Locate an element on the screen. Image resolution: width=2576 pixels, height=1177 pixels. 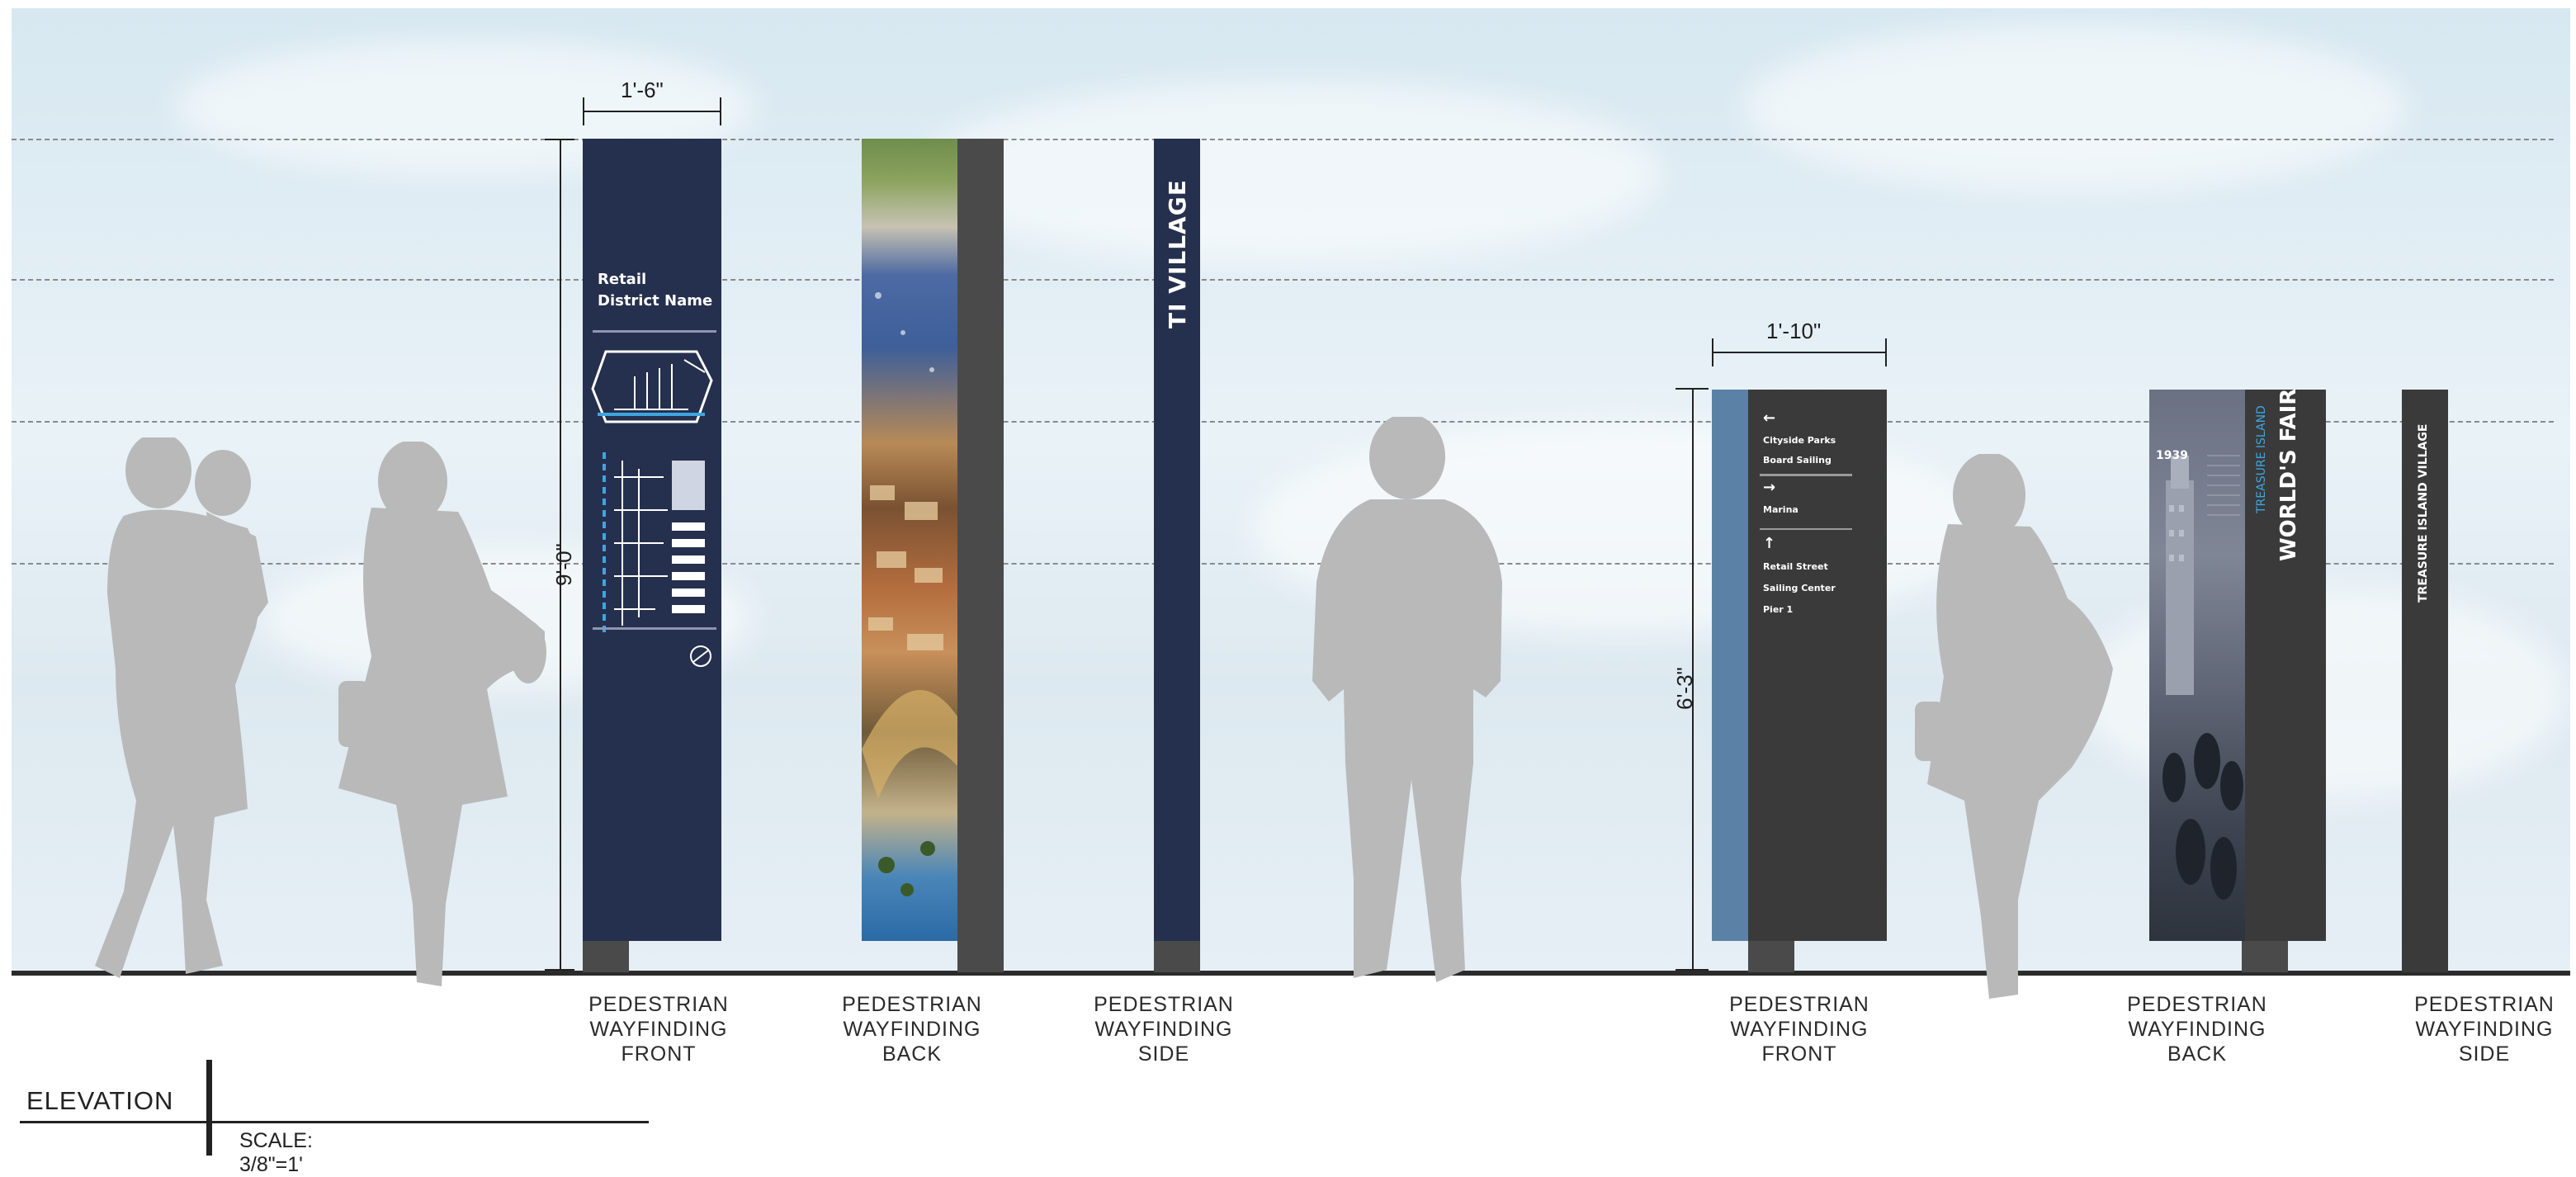
fair-year: 1939 is located at coordinates (2172, 456).